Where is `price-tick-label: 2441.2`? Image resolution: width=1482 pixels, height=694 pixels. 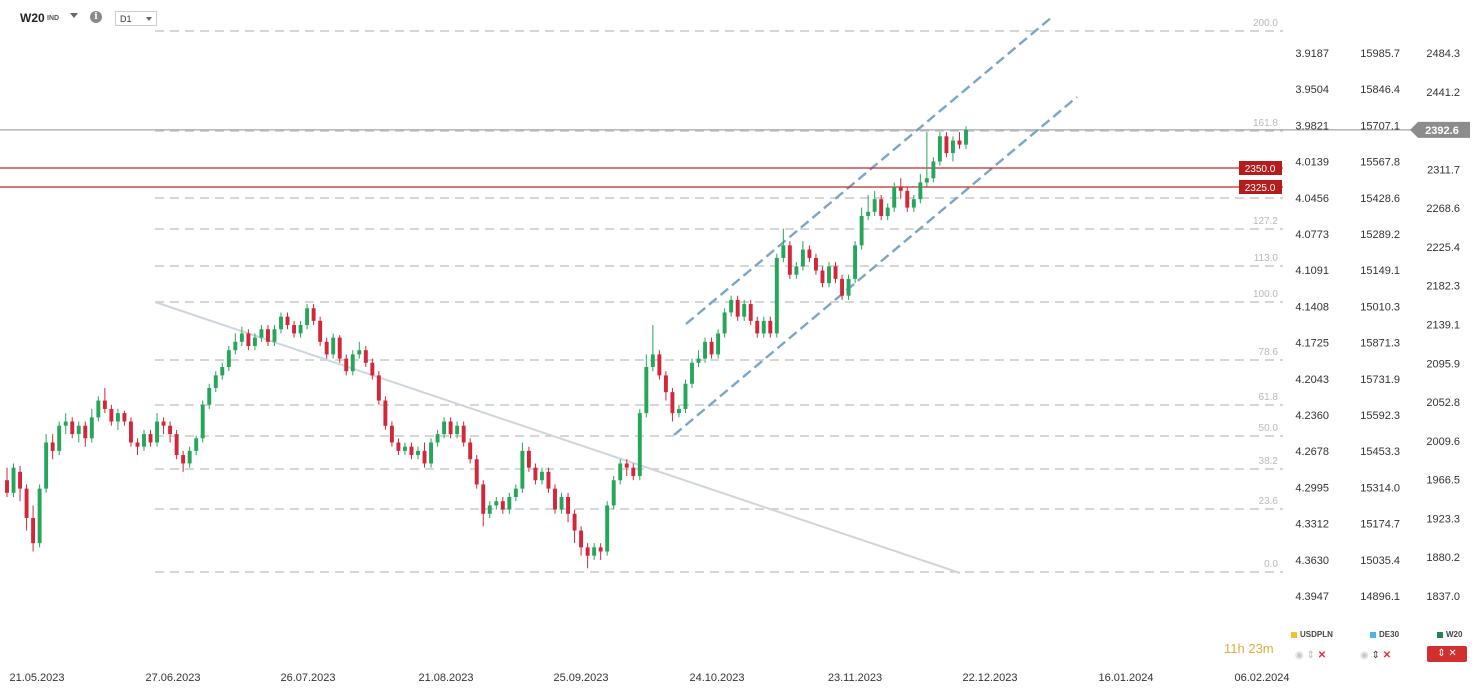
price-tick-label: 2441.2 is located at coordinates (1443, 93).